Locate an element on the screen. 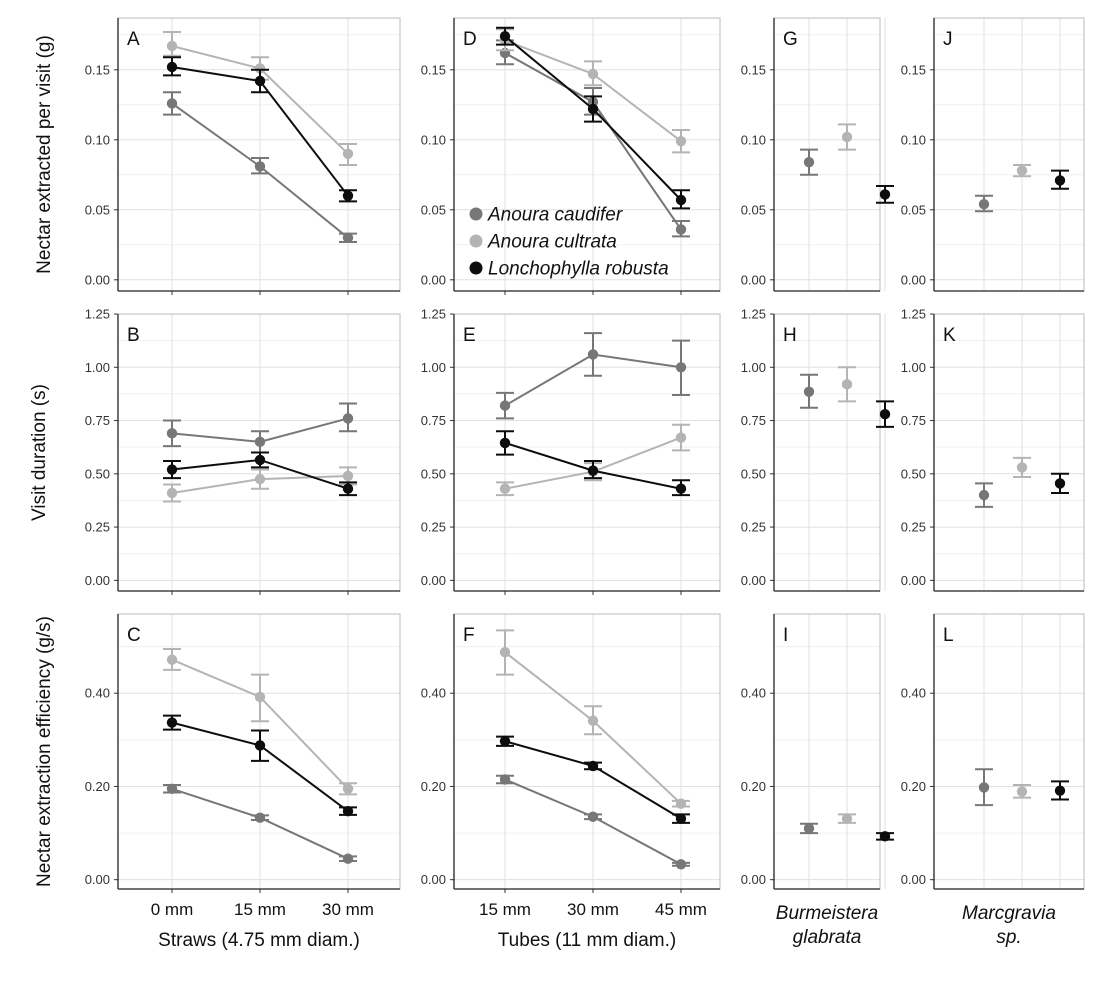 This screenshot has height=992, width=1112. panel-letter: D is located at coordinates (470, 39).